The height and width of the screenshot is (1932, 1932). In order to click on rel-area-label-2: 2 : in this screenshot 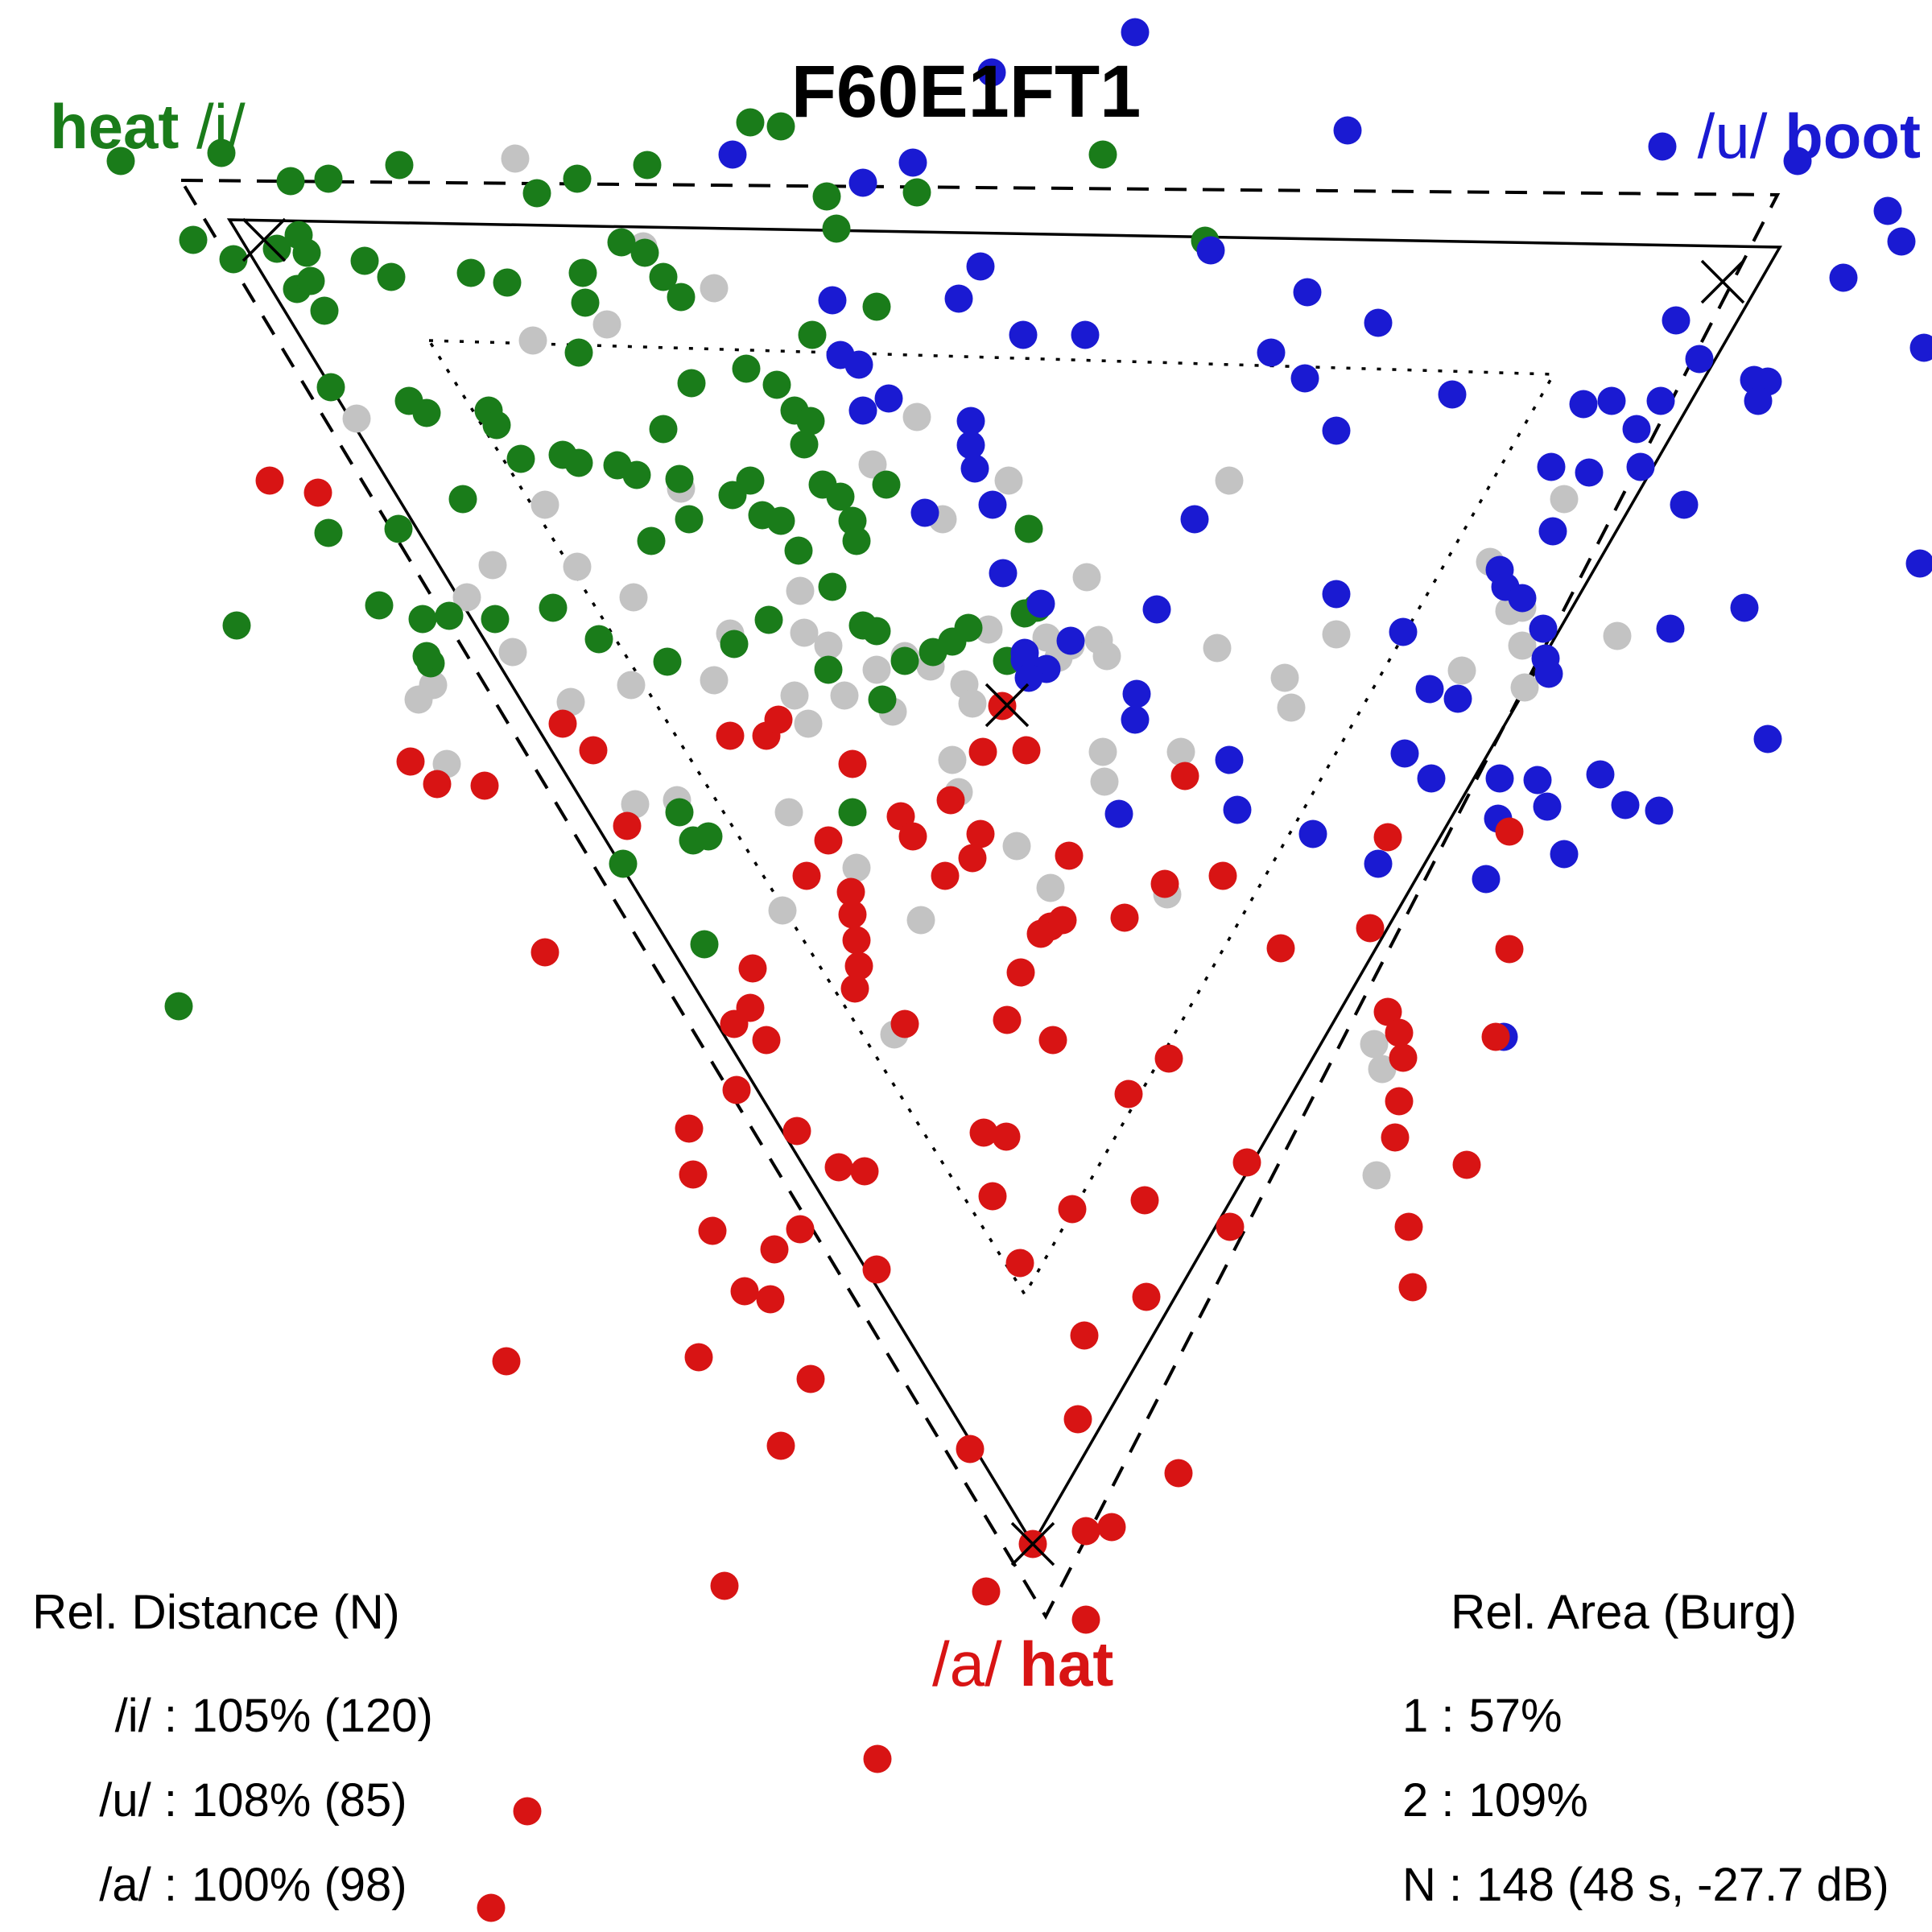, I will do `click(1428, 1800)`.